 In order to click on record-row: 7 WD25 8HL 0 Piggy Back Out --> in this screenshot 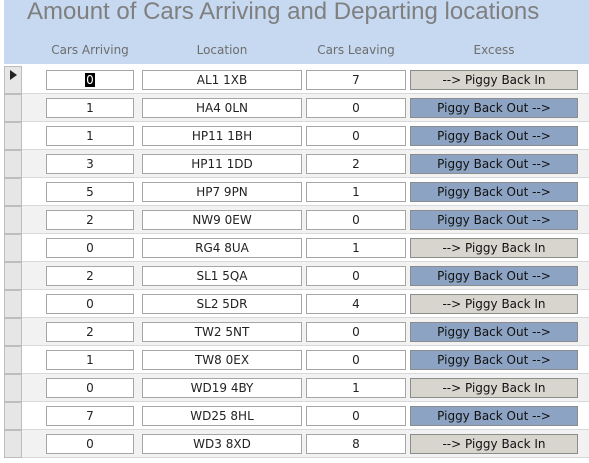, I will do `click(305, 416)`.